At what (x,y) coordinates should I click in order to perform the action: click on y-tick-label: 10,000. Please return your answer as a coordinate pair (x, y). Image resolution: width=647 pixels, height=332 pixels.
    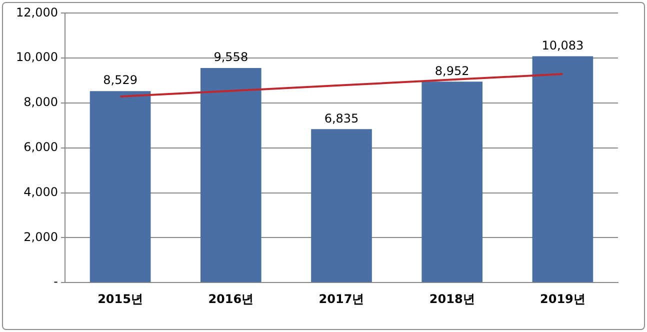
    Looking at the image, I should click on (37, 57).